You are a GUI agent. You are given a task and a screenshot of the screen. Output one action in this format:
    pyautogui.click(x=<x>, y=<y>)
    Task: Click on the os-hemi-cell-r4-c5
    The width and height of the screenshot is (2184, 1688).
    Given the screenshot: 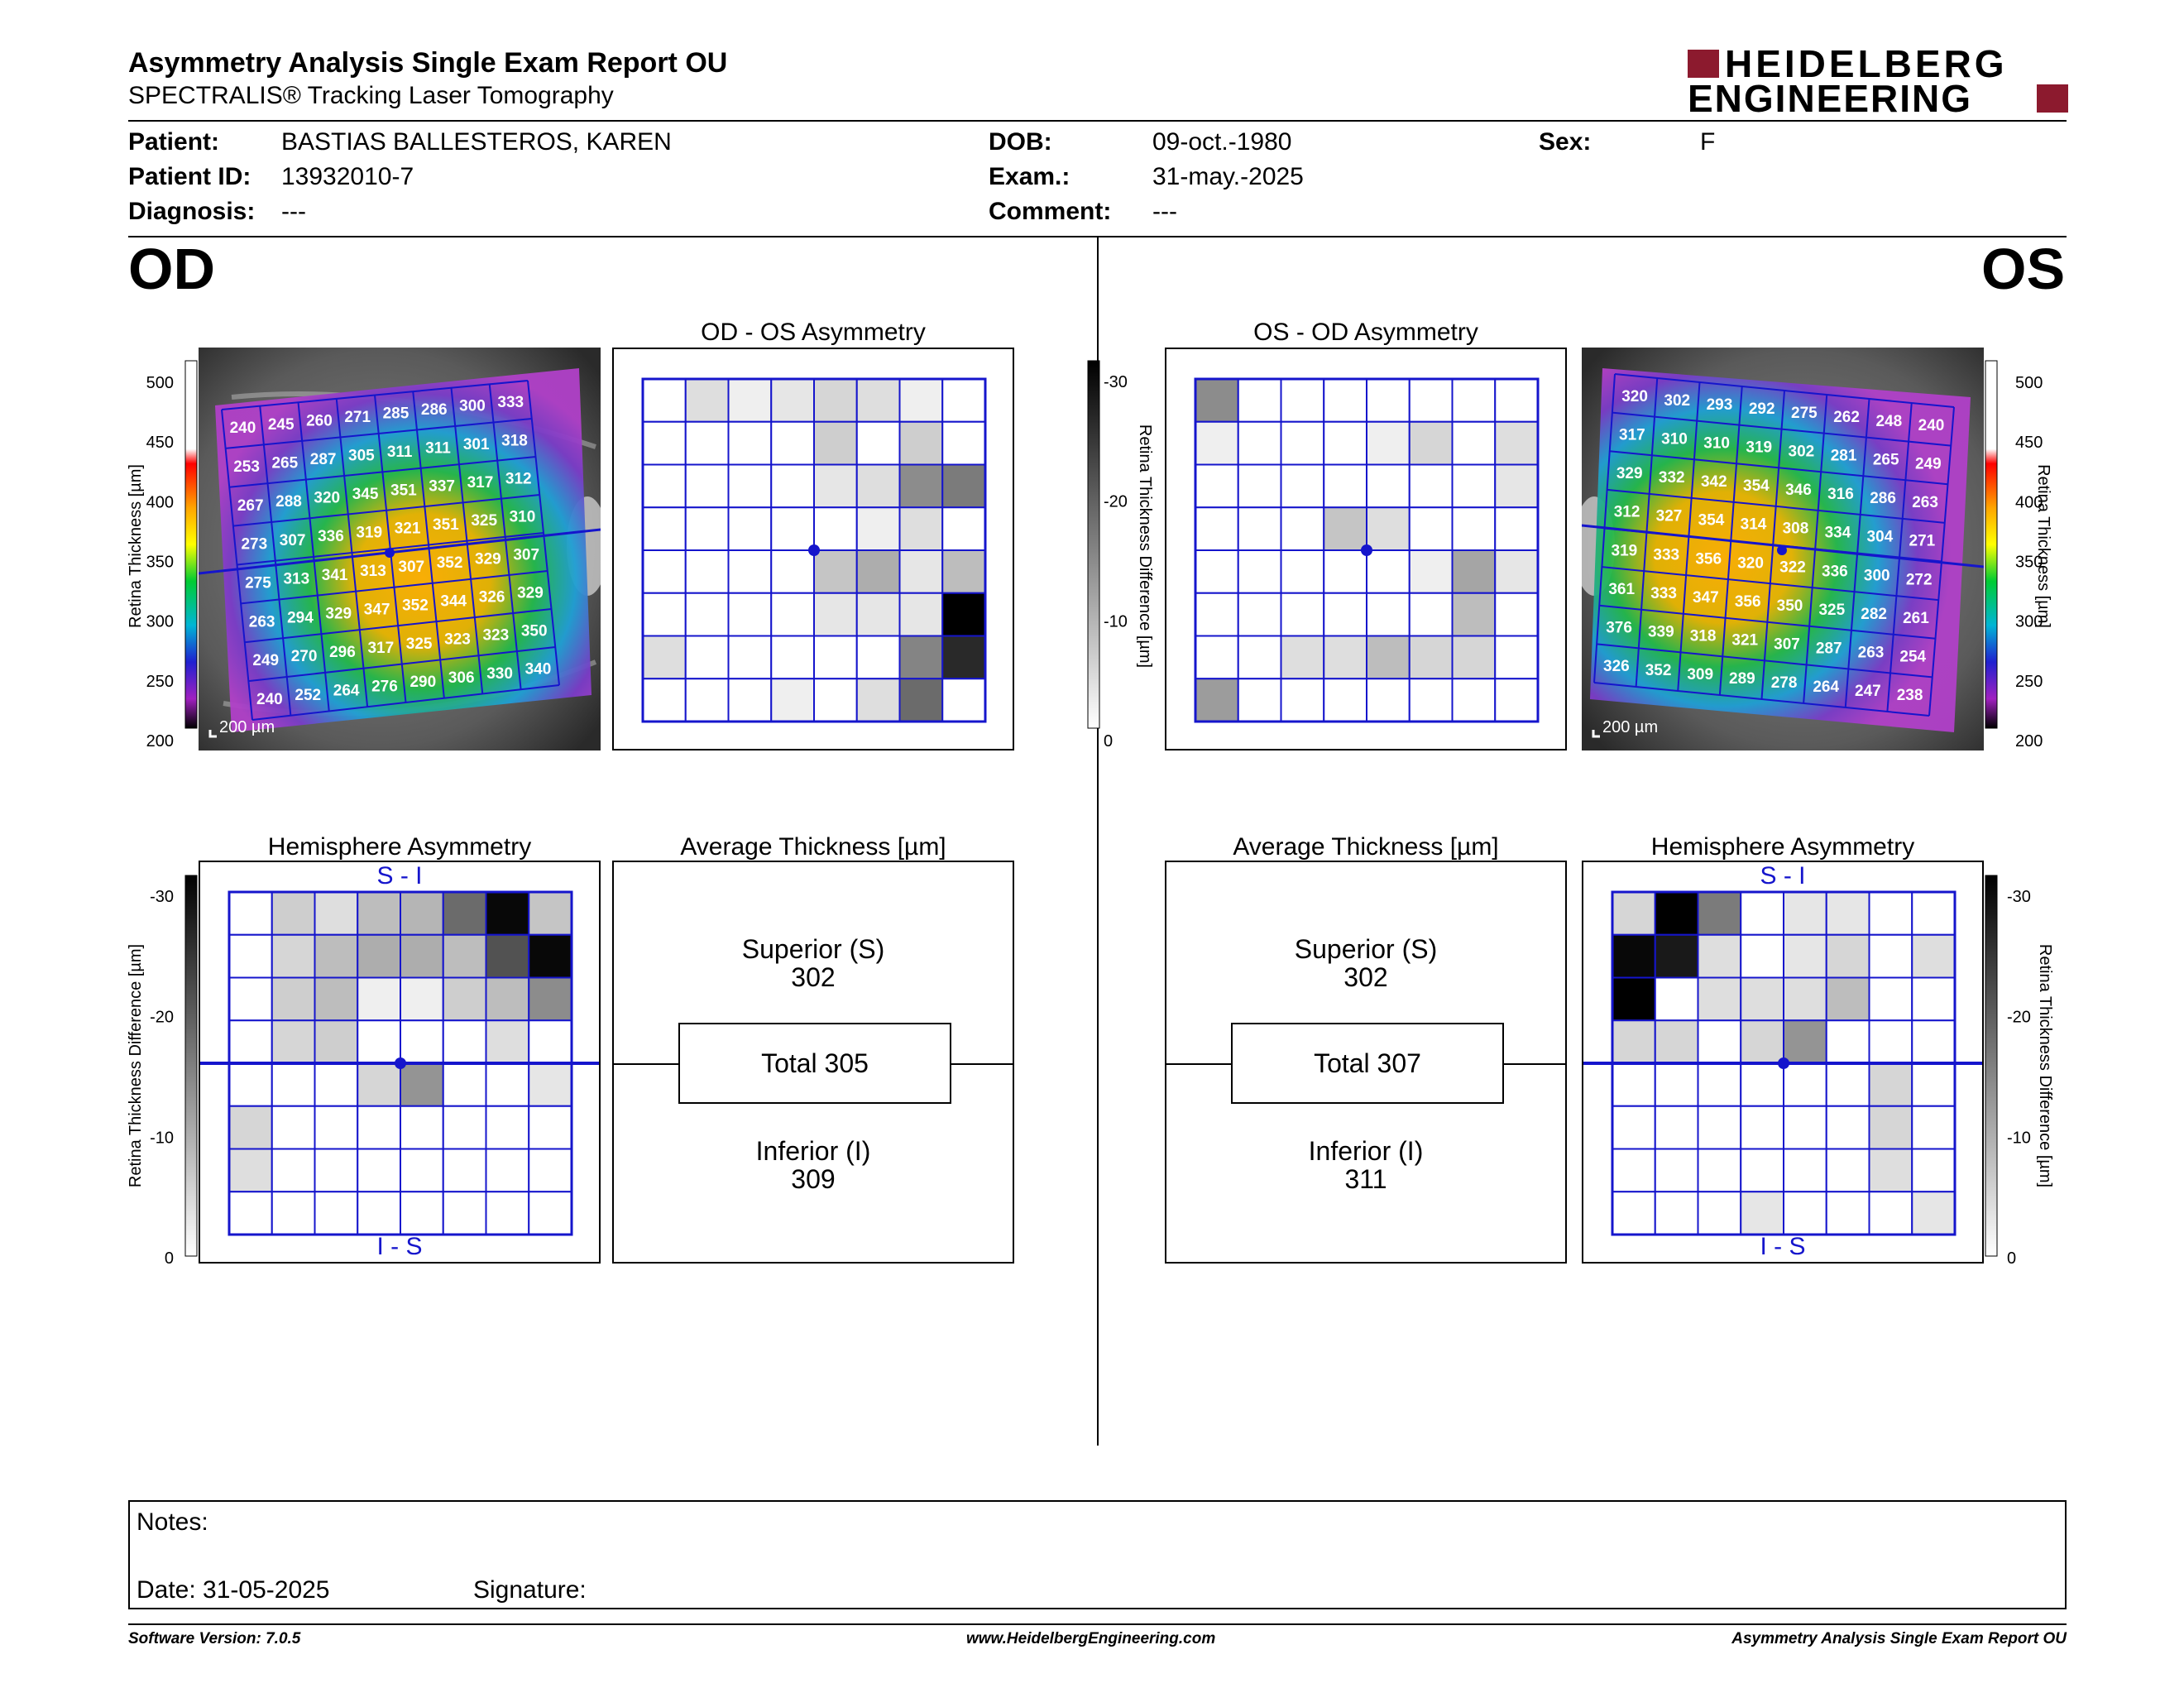 What is the action you would take?
    pyautogui.click(x=1847, y=1084)
    